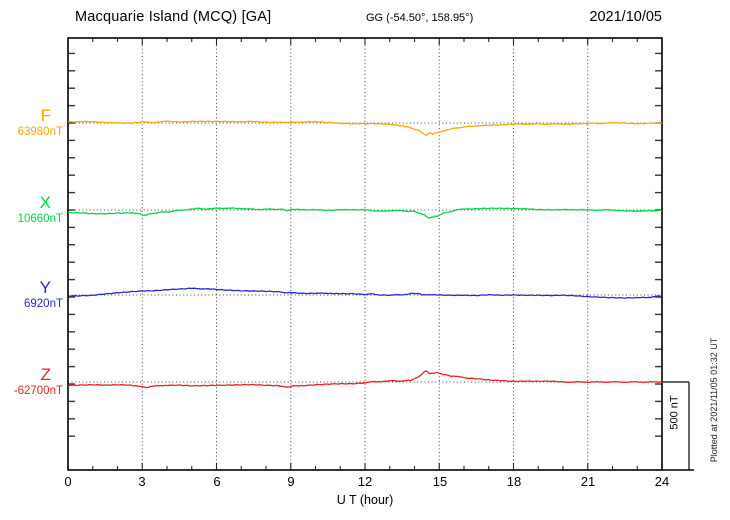  What do you see at coordinates (365, 500) in the screenshot?
I see `x-axis-label: U T (hour)` at bounding box center [365, 500].